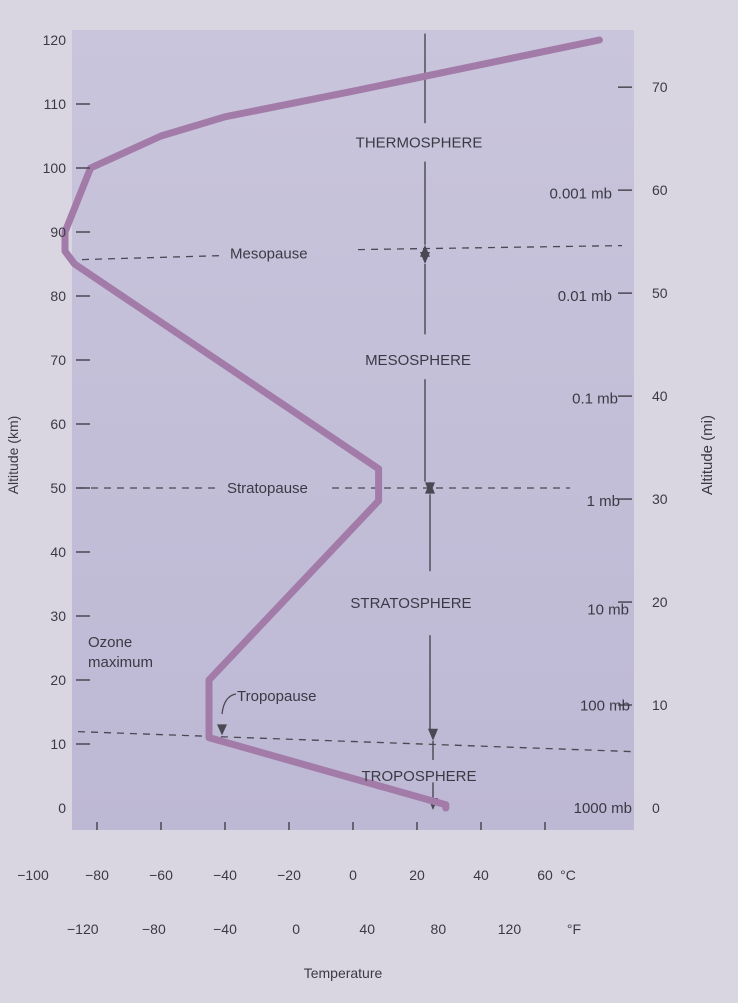  Describe the element at coordinates (58, 680) in the screenshot. I see `y-tick-label-20: 20` at that location.